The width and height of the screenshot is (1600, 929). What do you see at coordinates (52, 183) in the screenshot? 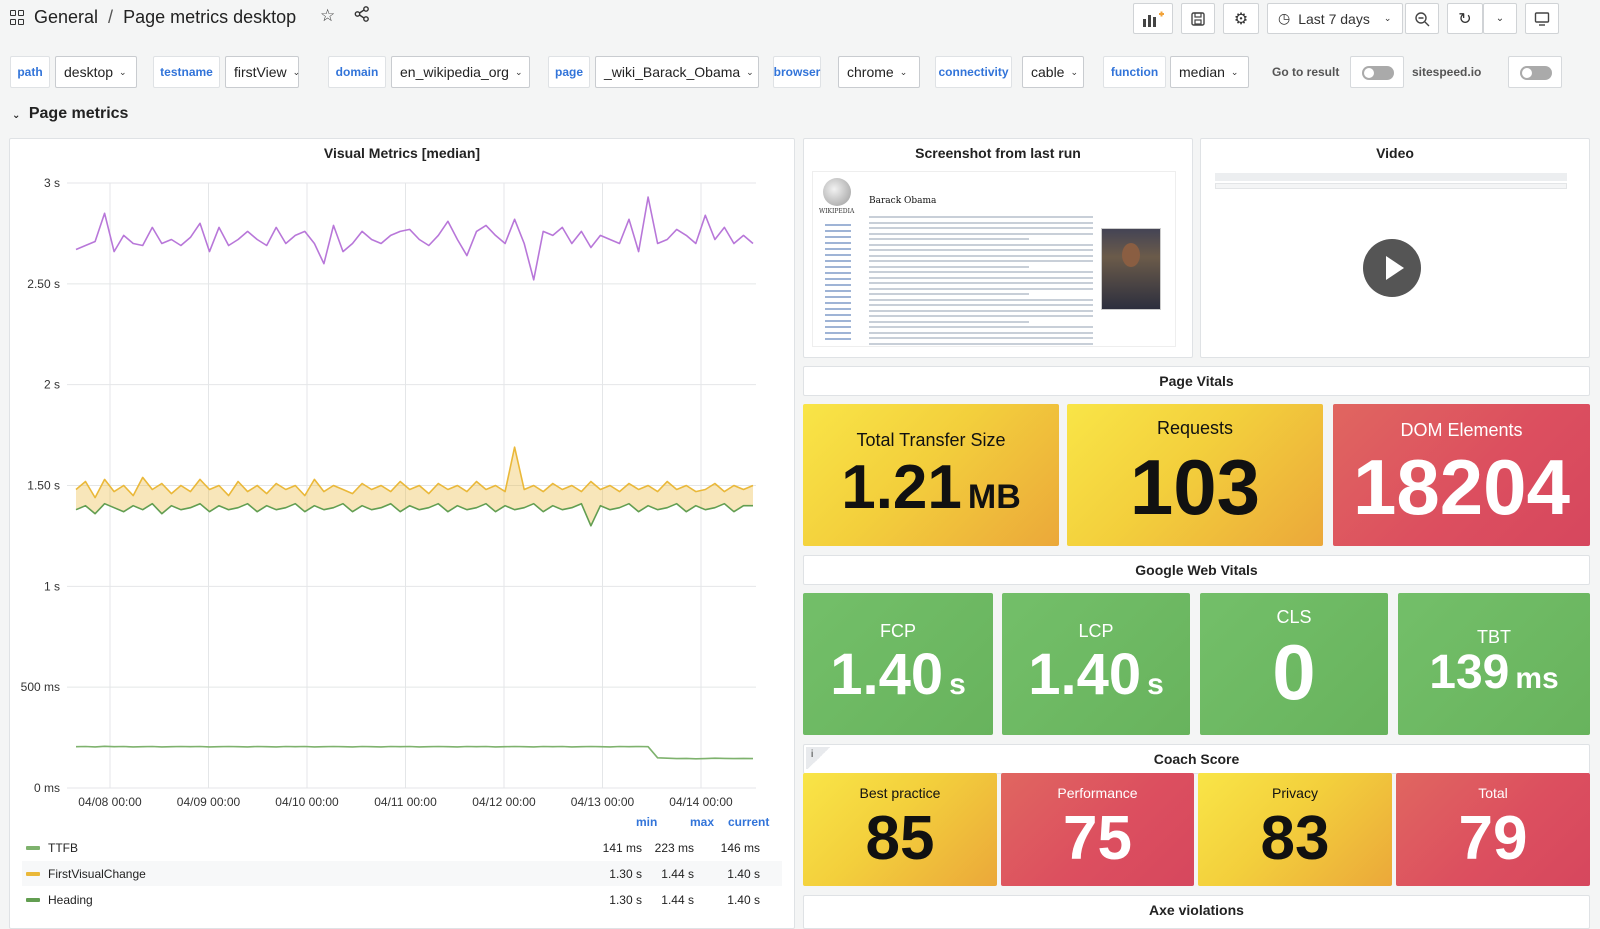
I see `y-tick-label: 3 s` at bounding box center [52, 183].